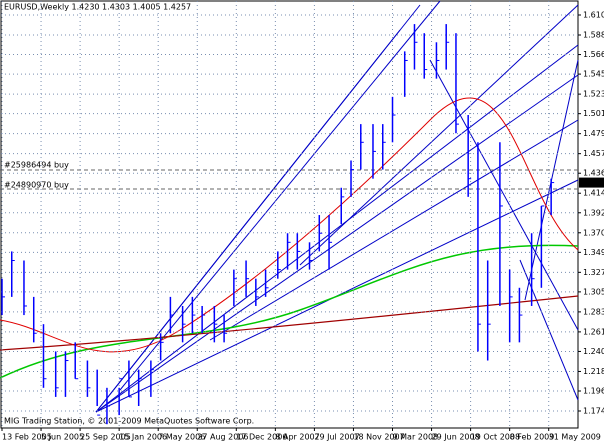  I want to click on y-tick-label: 1.4795, so click(593, 133).